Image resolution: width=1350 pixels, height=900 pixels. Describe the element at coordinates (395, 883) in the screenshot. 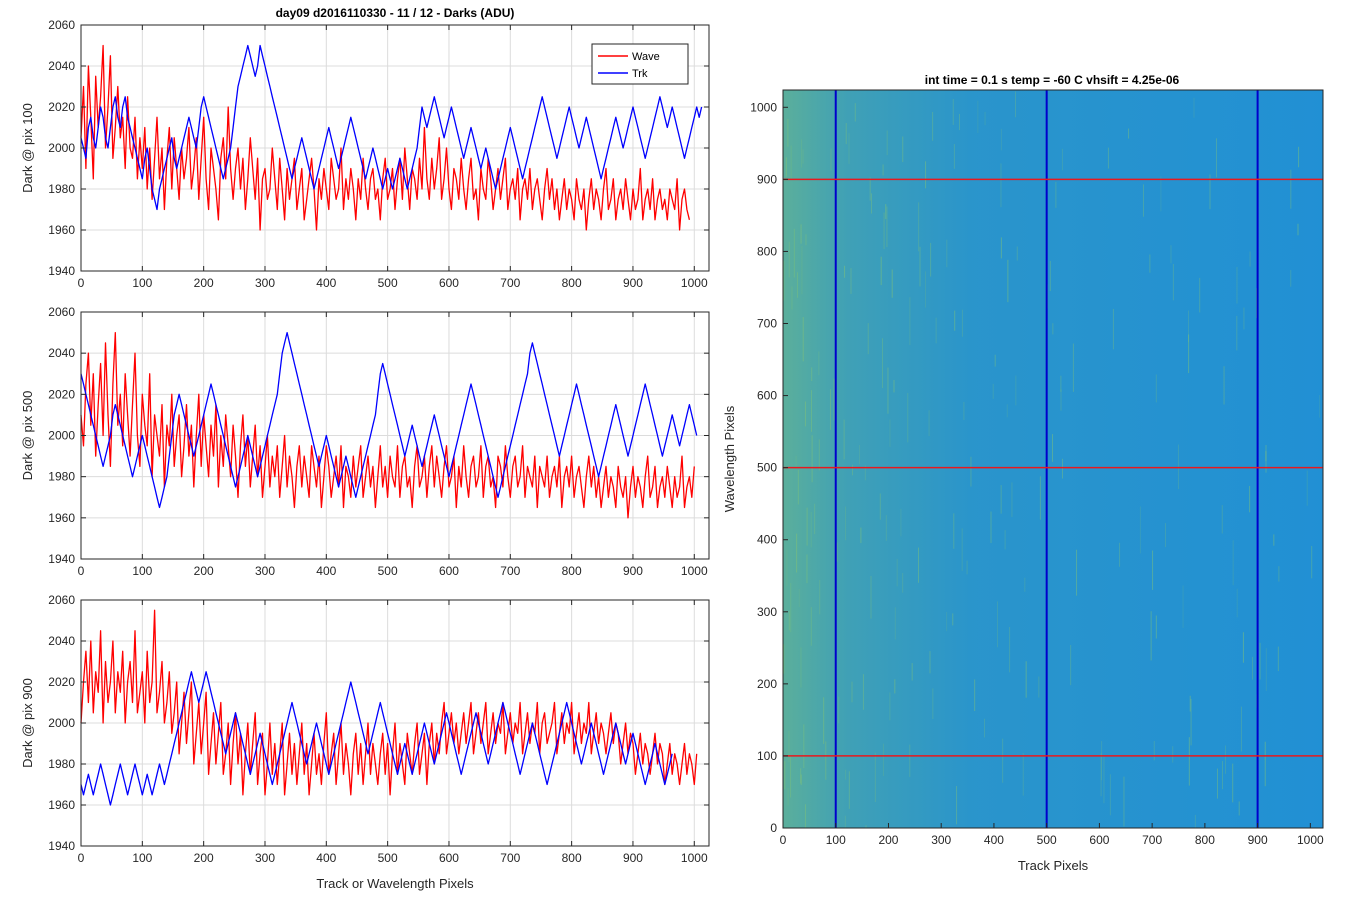

I see `x-axis-label: Track or Wavelength Pixels` at that location.